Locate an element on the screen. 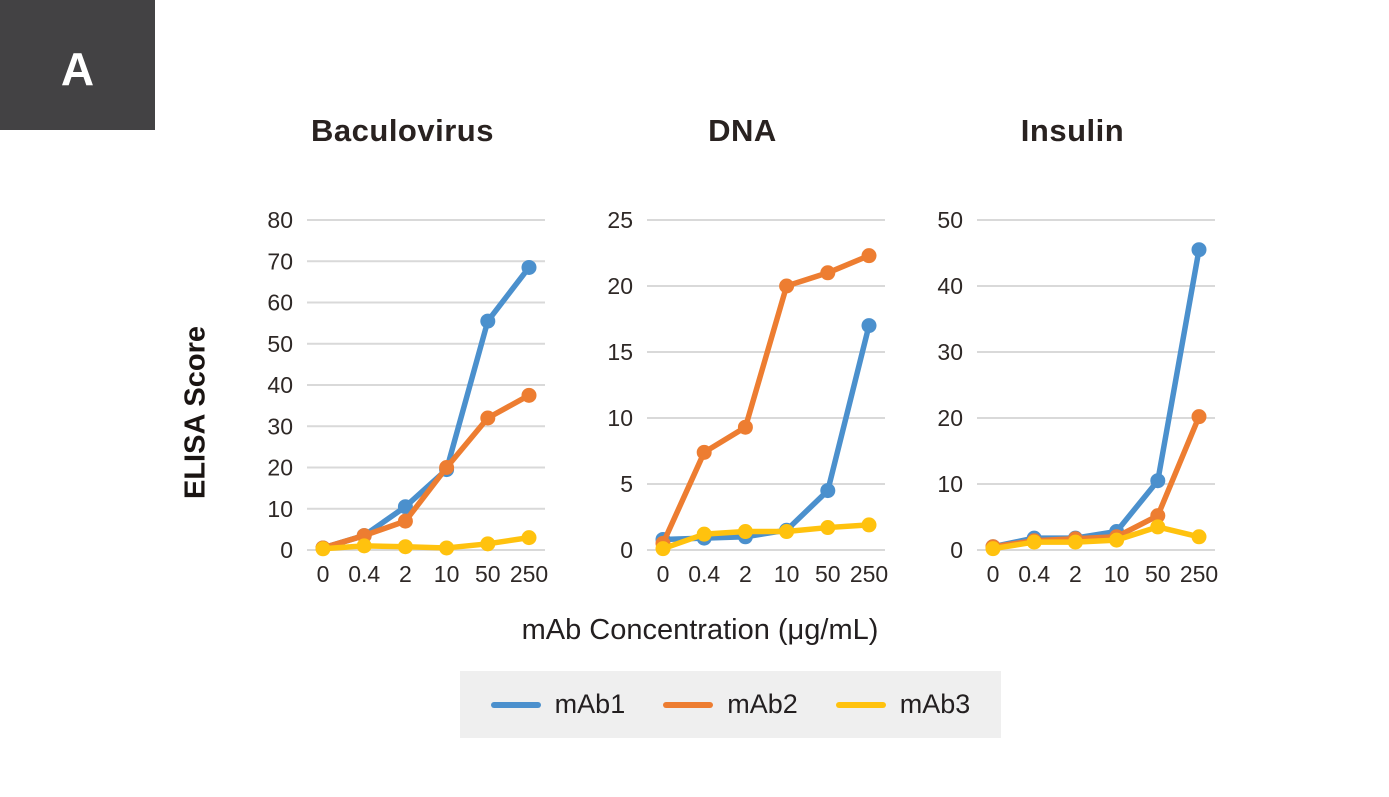 The width and height of the screenshot is (1389, 797). legend-swatch-mAb2 is located at coordinates (688, 704).